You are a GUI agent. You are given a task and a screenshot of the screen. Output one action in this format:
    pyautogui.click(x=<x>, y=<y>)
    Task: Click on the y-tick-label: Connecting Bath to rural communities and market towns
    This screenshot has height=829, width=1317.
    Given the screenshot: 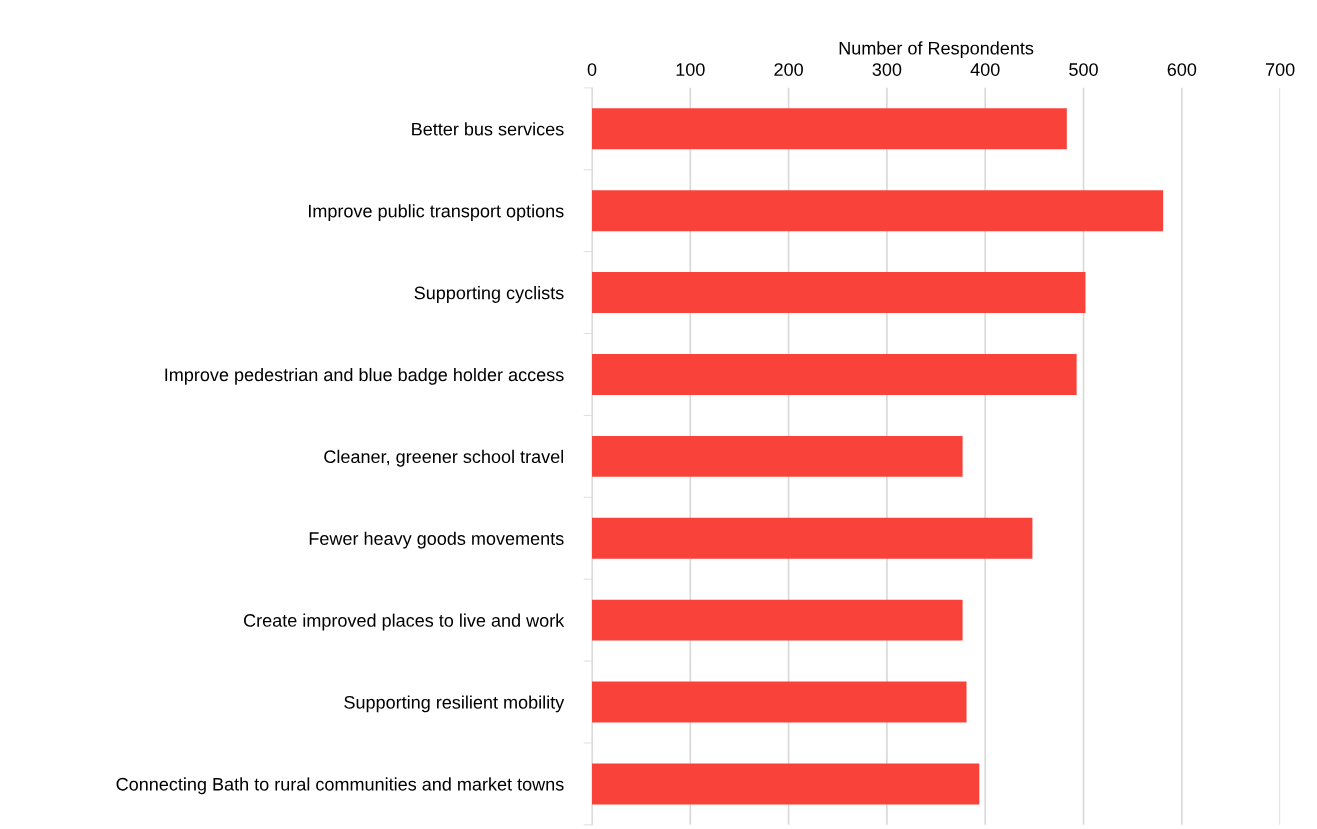 What is the action you would take?
    pyautogui.click(x=340, y=786)
    